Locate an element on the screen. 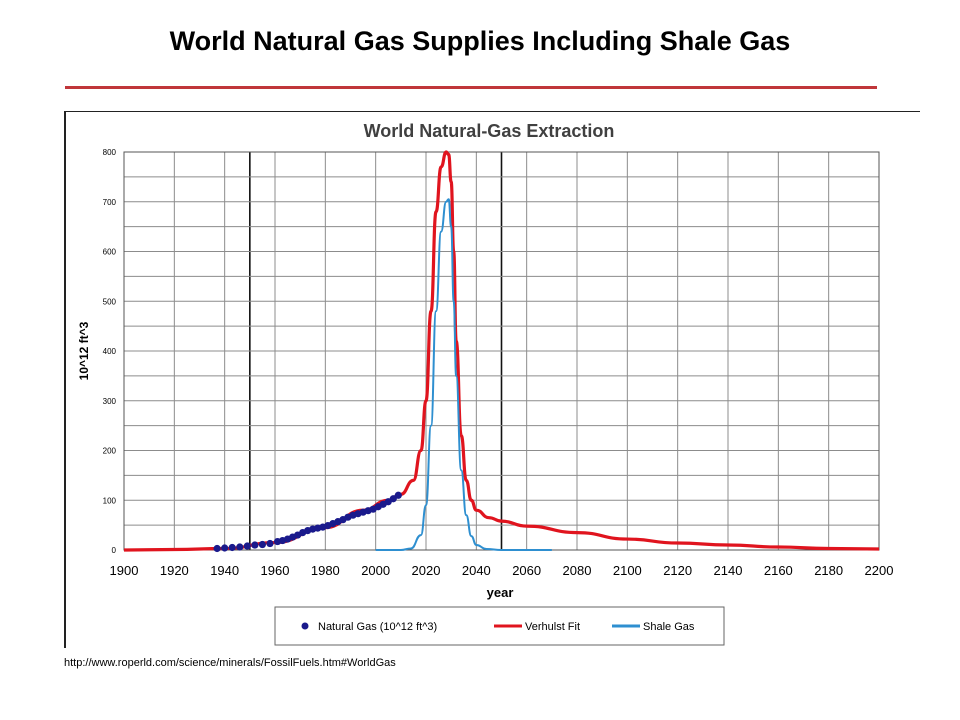 The height and width of the screenshot is (720, 960). shale-gas-line is located at coordinates (463, 374).